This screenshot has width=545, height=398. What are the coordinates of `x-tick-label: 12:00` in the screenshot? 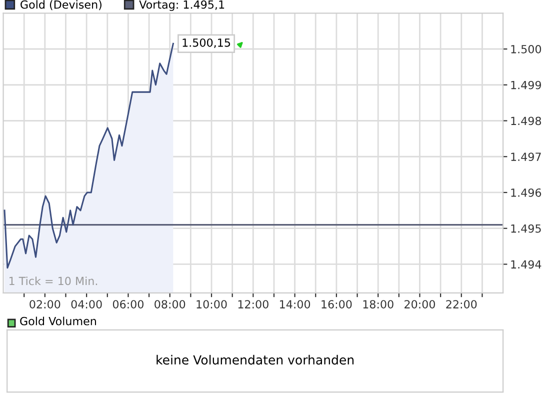 It's located at (253, 304).